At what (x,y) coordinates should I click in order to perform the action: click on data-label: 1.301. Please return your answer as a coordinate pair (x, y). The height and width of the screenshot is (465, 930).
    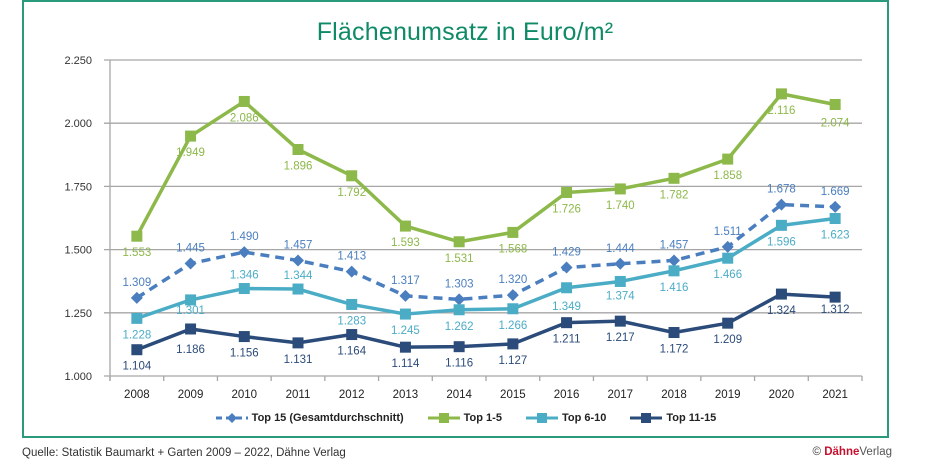
    Looking at the image, I should click on (190, 311).